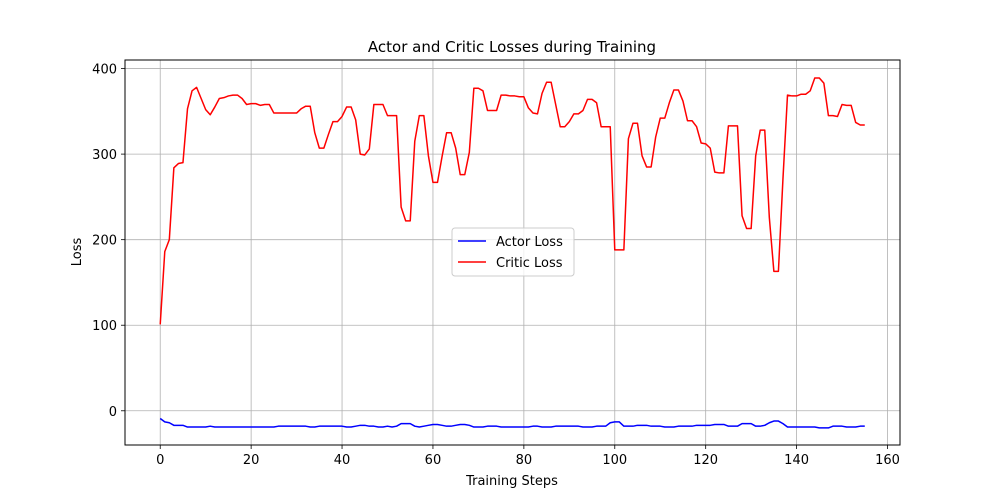  I want to click on y-tick-label: 100, so click(104, 326).